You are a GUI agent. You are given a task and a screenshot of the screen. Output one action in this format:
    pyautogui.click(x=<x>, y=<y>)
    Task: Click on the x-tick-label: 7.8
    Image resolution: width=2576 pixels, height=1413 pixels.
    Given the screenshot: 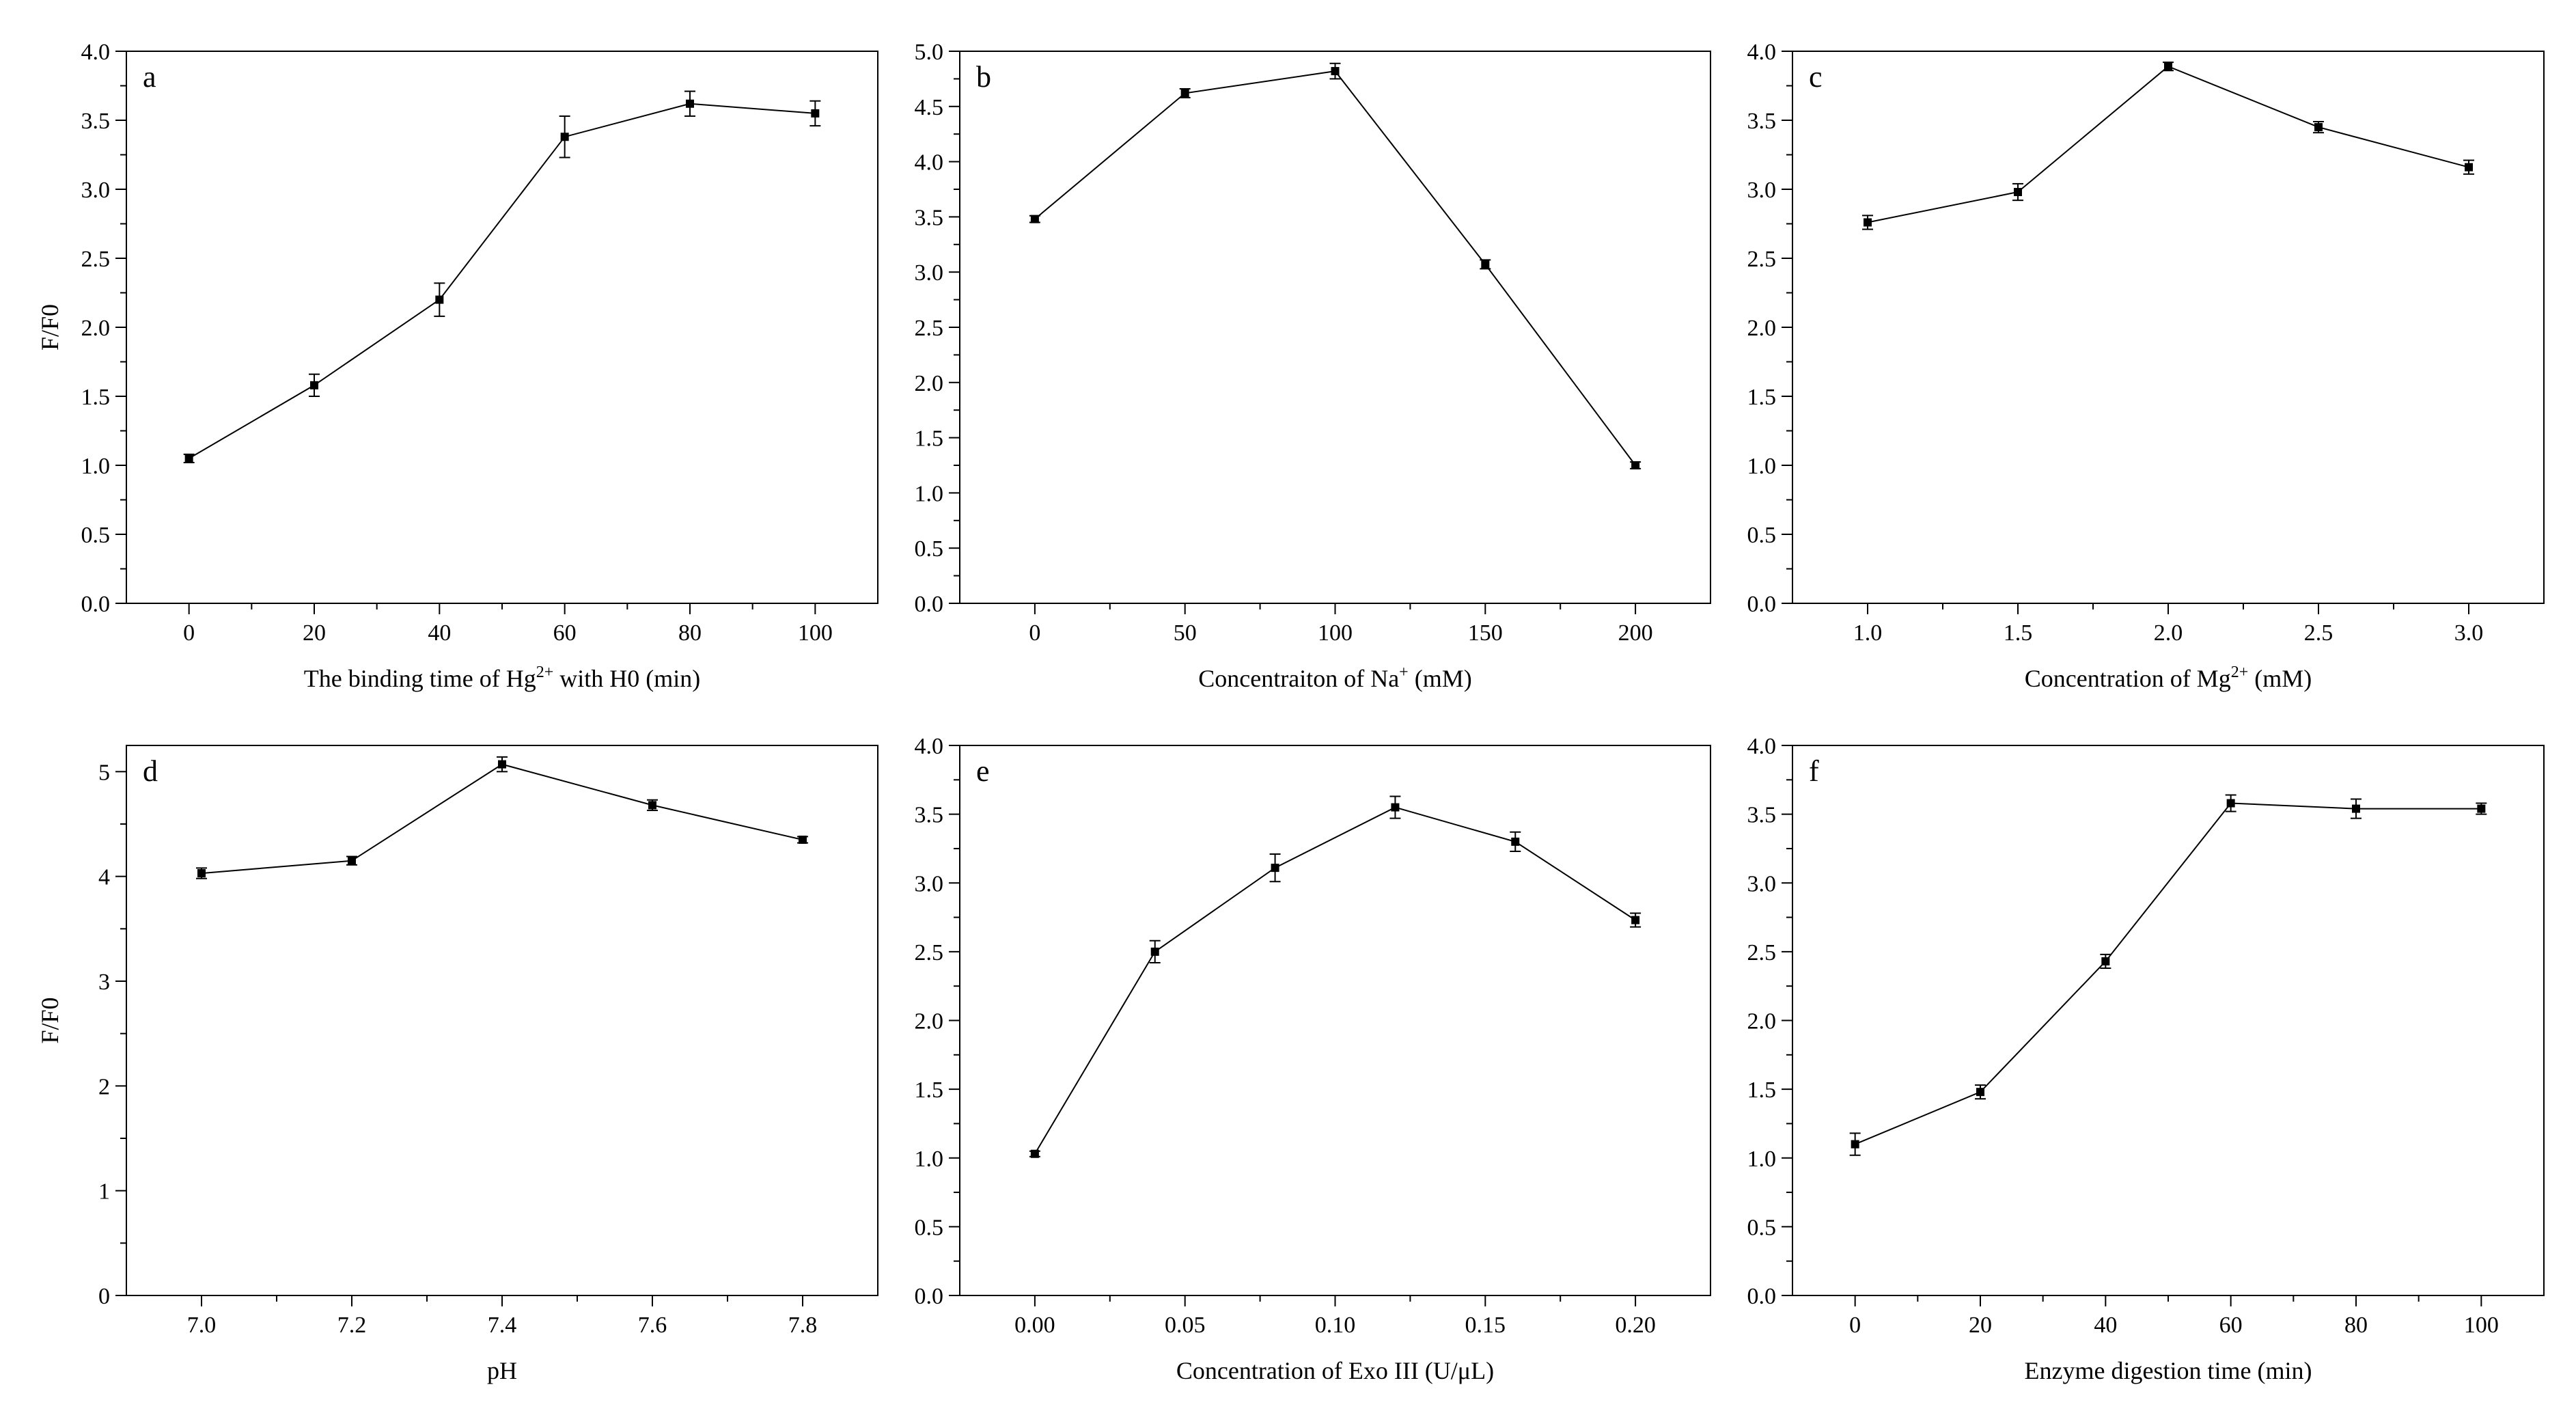 What is the action you would take?
    pyautogui.click(x=803, y=1325)
    